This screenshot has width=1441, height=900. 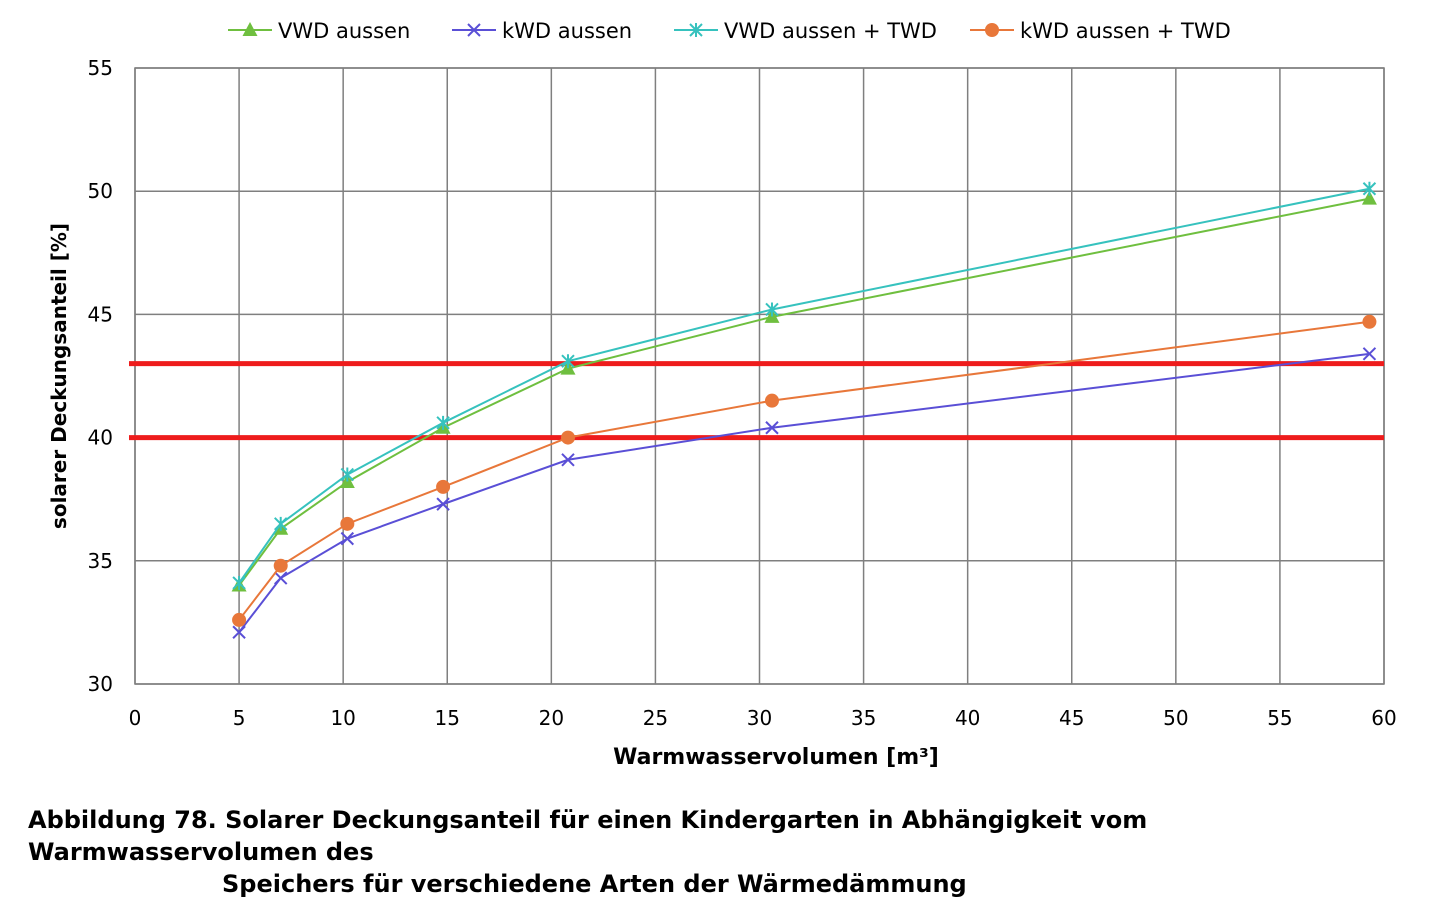 What do you see at coordinates (655, 718) in the screenshot?
I see `x-tick-label: 25` at bounding box center [655, 718].